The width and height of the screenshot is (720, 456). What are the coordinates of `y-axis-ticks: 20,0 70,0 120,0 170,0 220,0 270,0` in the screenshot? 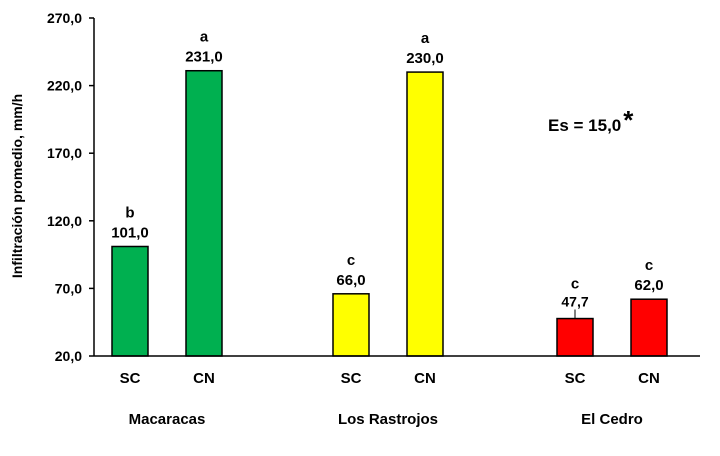 It's located at (70, 187).